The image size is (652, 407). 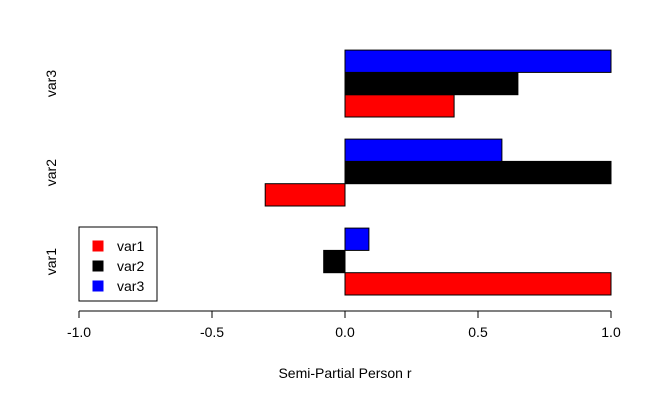 I want to click on bar-var3-var3, so click(x=478, y=61).